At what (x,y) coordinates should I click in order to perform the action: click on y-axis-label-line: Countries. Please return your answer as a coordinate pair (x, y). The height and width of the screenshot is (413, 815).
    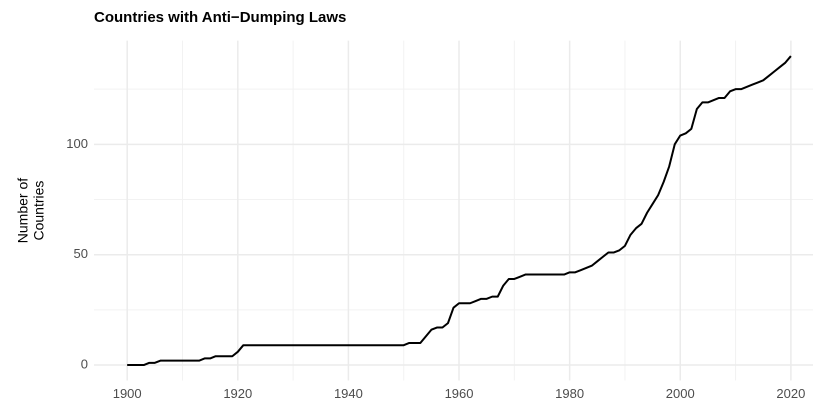
    Looking at the image, I should click on (39, 211).